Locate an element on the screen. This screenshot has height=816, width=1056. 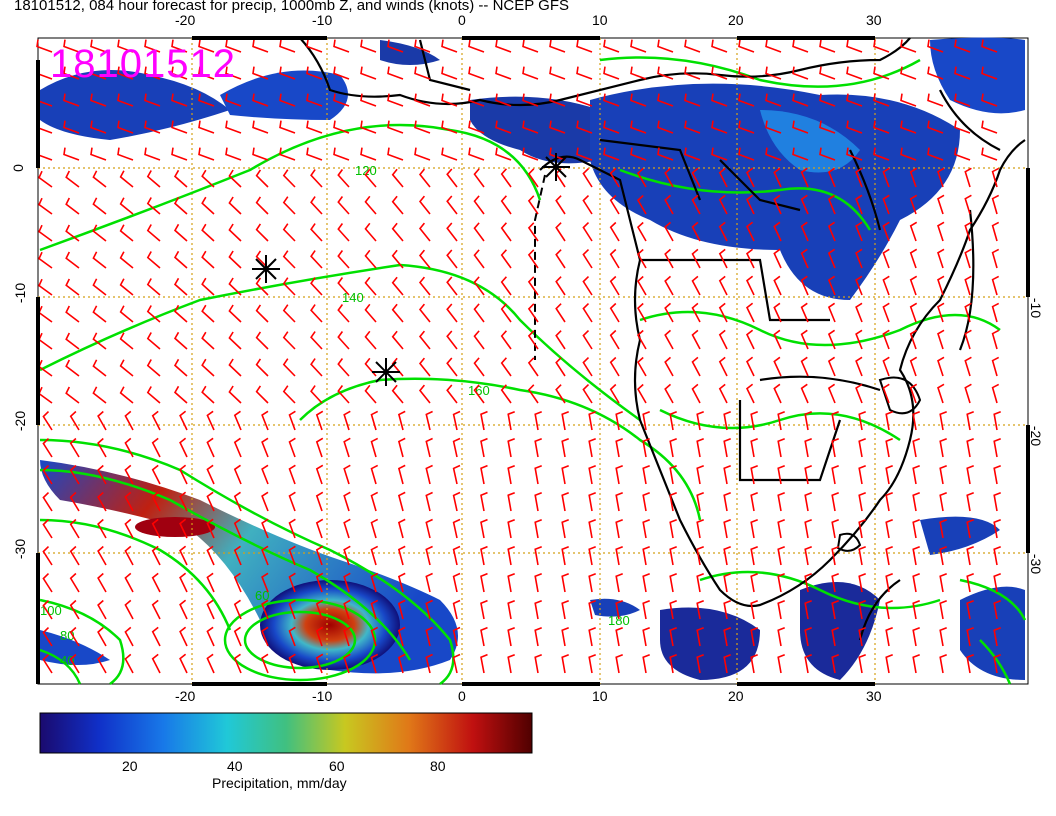
colorbar-label: Precipitation, mm/day is located at coordinates (279, 783).